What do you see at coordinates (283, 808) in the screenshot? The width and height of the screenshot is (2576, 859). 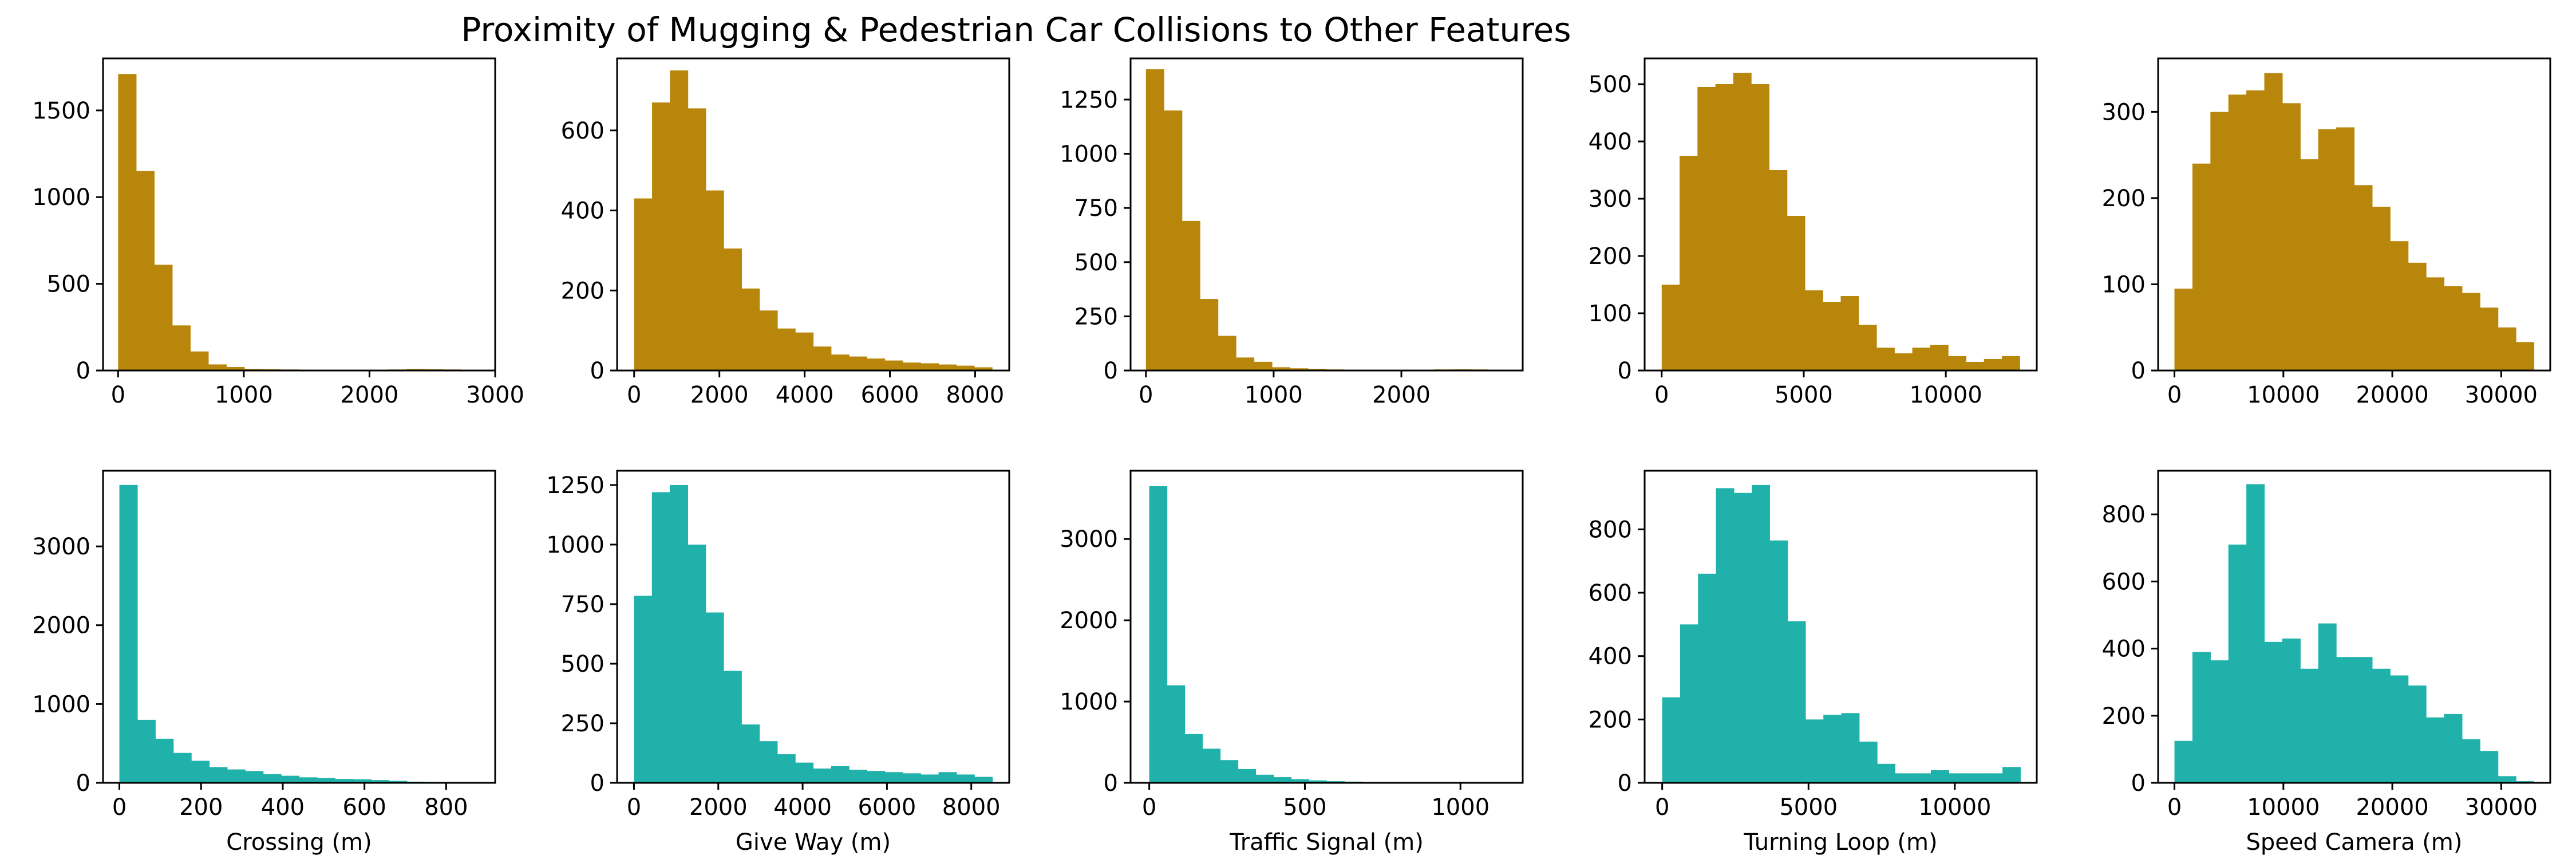 I see `x-tick-label: 400` at bounding box center [283, 808].